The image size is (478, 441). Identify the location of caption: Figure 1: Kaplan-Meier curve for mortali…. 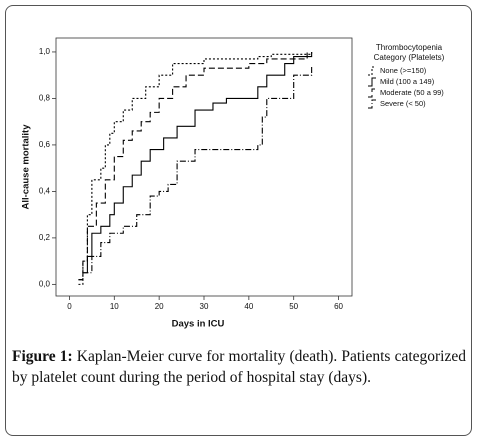
(239, 367).